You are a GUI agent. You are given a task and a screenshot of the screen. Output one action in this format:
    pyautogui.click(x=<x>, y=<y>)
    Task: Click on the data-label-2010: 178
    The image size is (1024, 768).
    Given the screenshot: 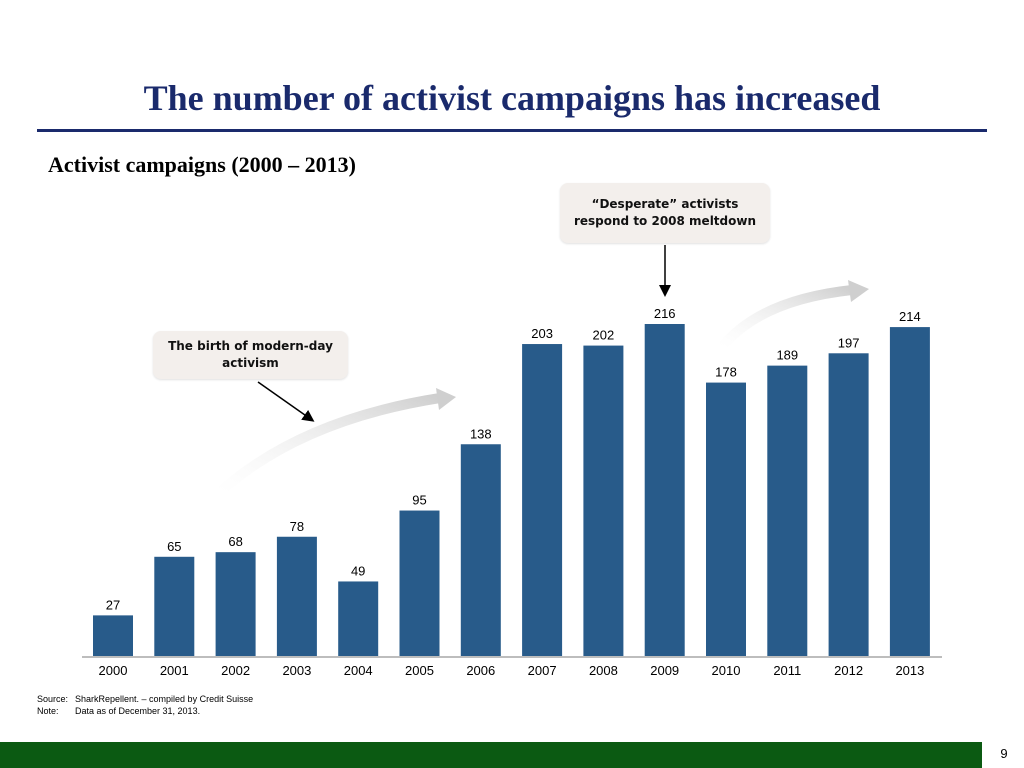 What is the action you would take?
    pyautogui.click(x=726, y=372)
    